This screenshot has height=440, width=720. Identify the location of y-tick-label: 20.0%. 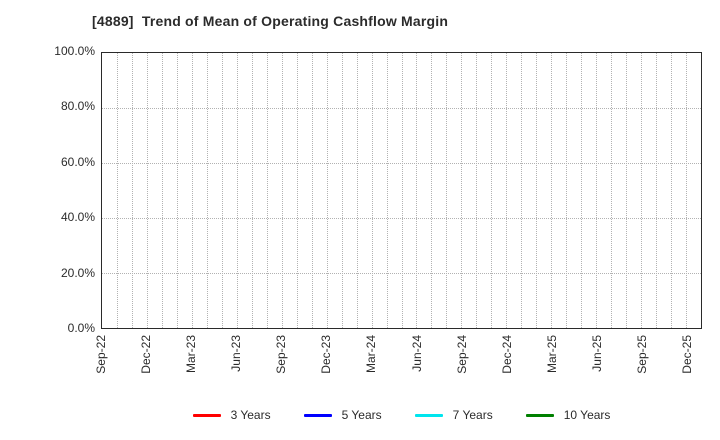
(77, 272).